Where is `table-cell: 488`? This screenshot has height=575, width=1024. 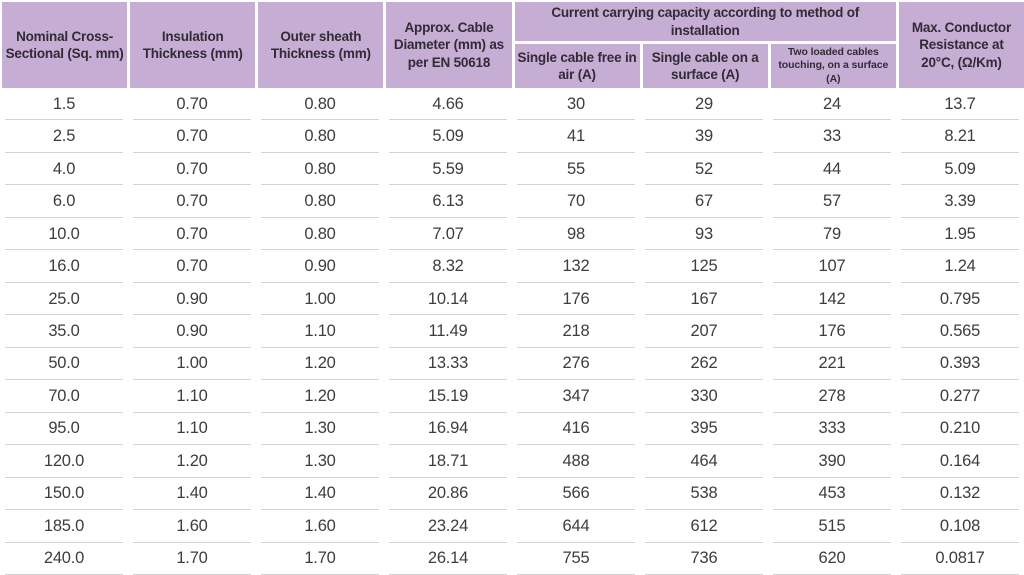 table-cell: 488 is located at coordinates (576, 462).